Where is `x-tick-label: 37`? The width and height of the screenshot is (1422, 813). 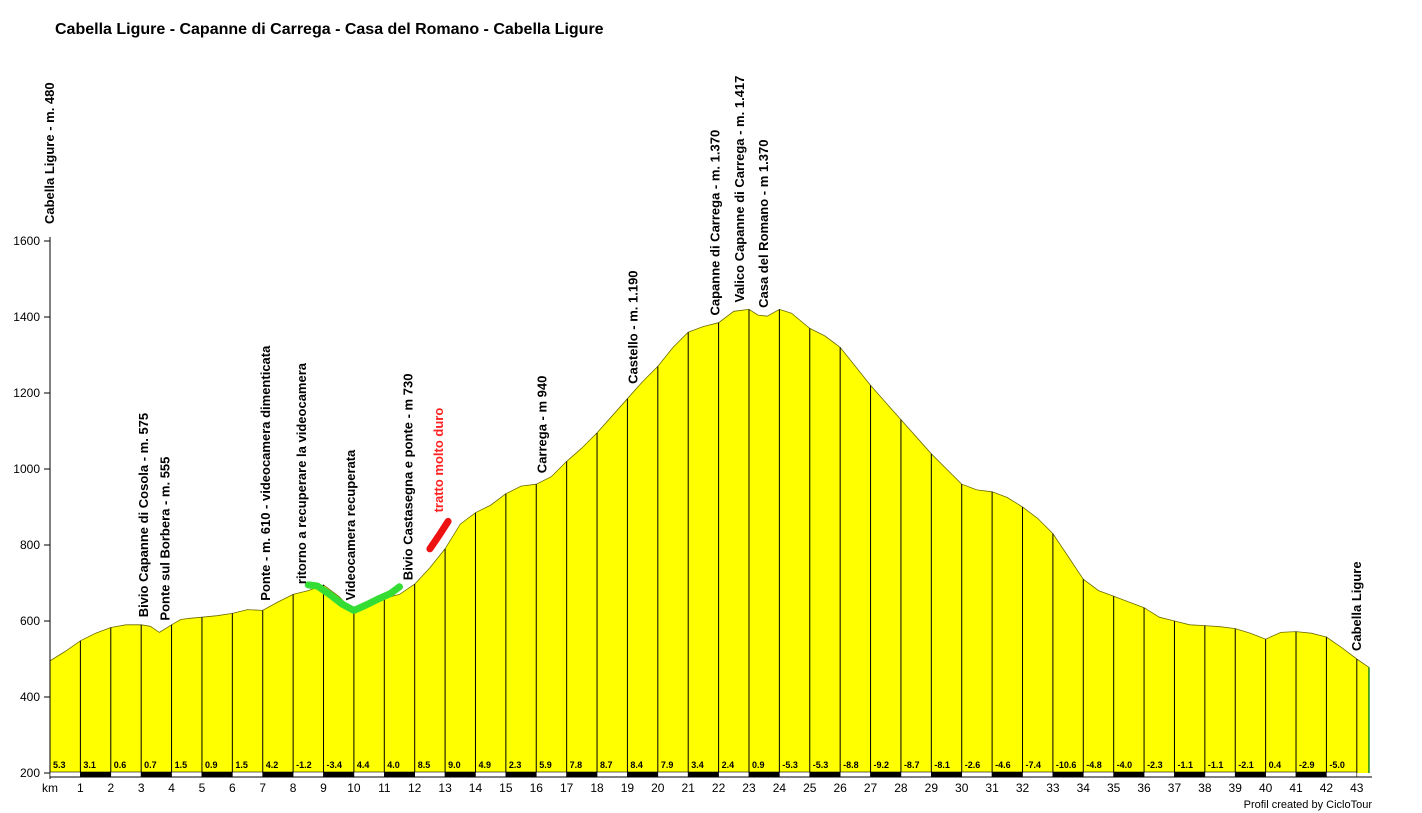
x-tick-label: 37 is located at coordinates (1175, 788).